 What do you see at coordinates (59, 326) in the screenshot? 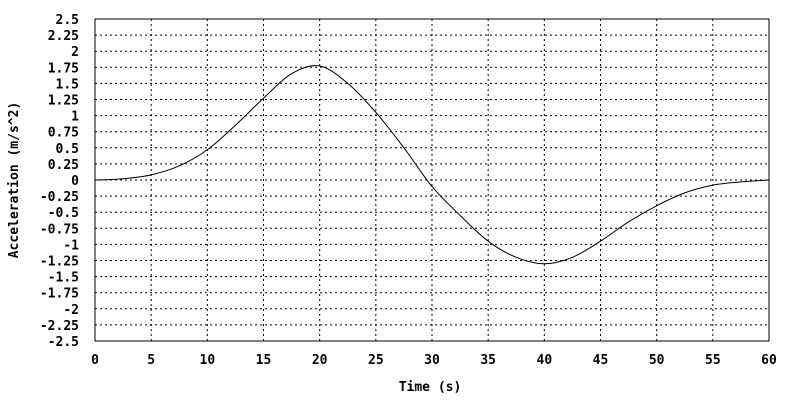
I see `y-tick-label: -2.25` at bounding box center [59, 326].